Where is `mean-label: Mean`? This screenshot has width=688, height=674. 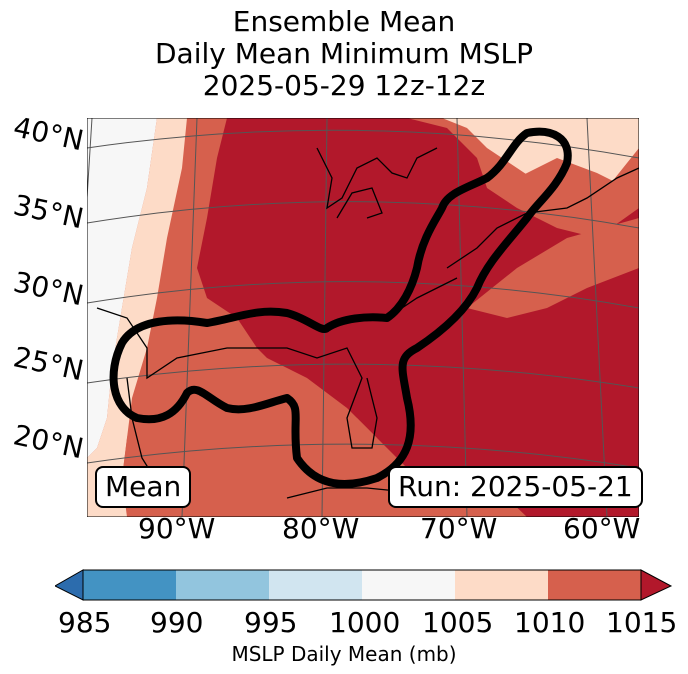 mean-label: Mean is located at coordinates (143, 487).